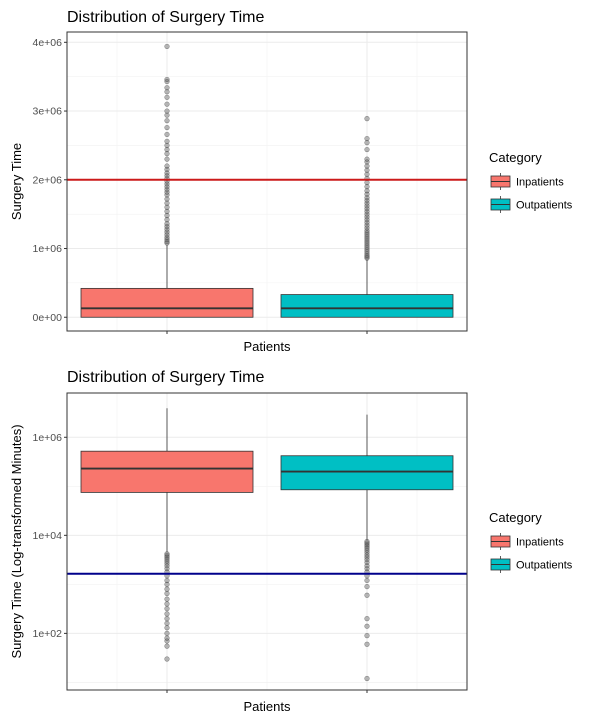  Describe the element at coordinates (48, 43) in the screenshot. I see `y-tick-label: 4e+06` at that location.